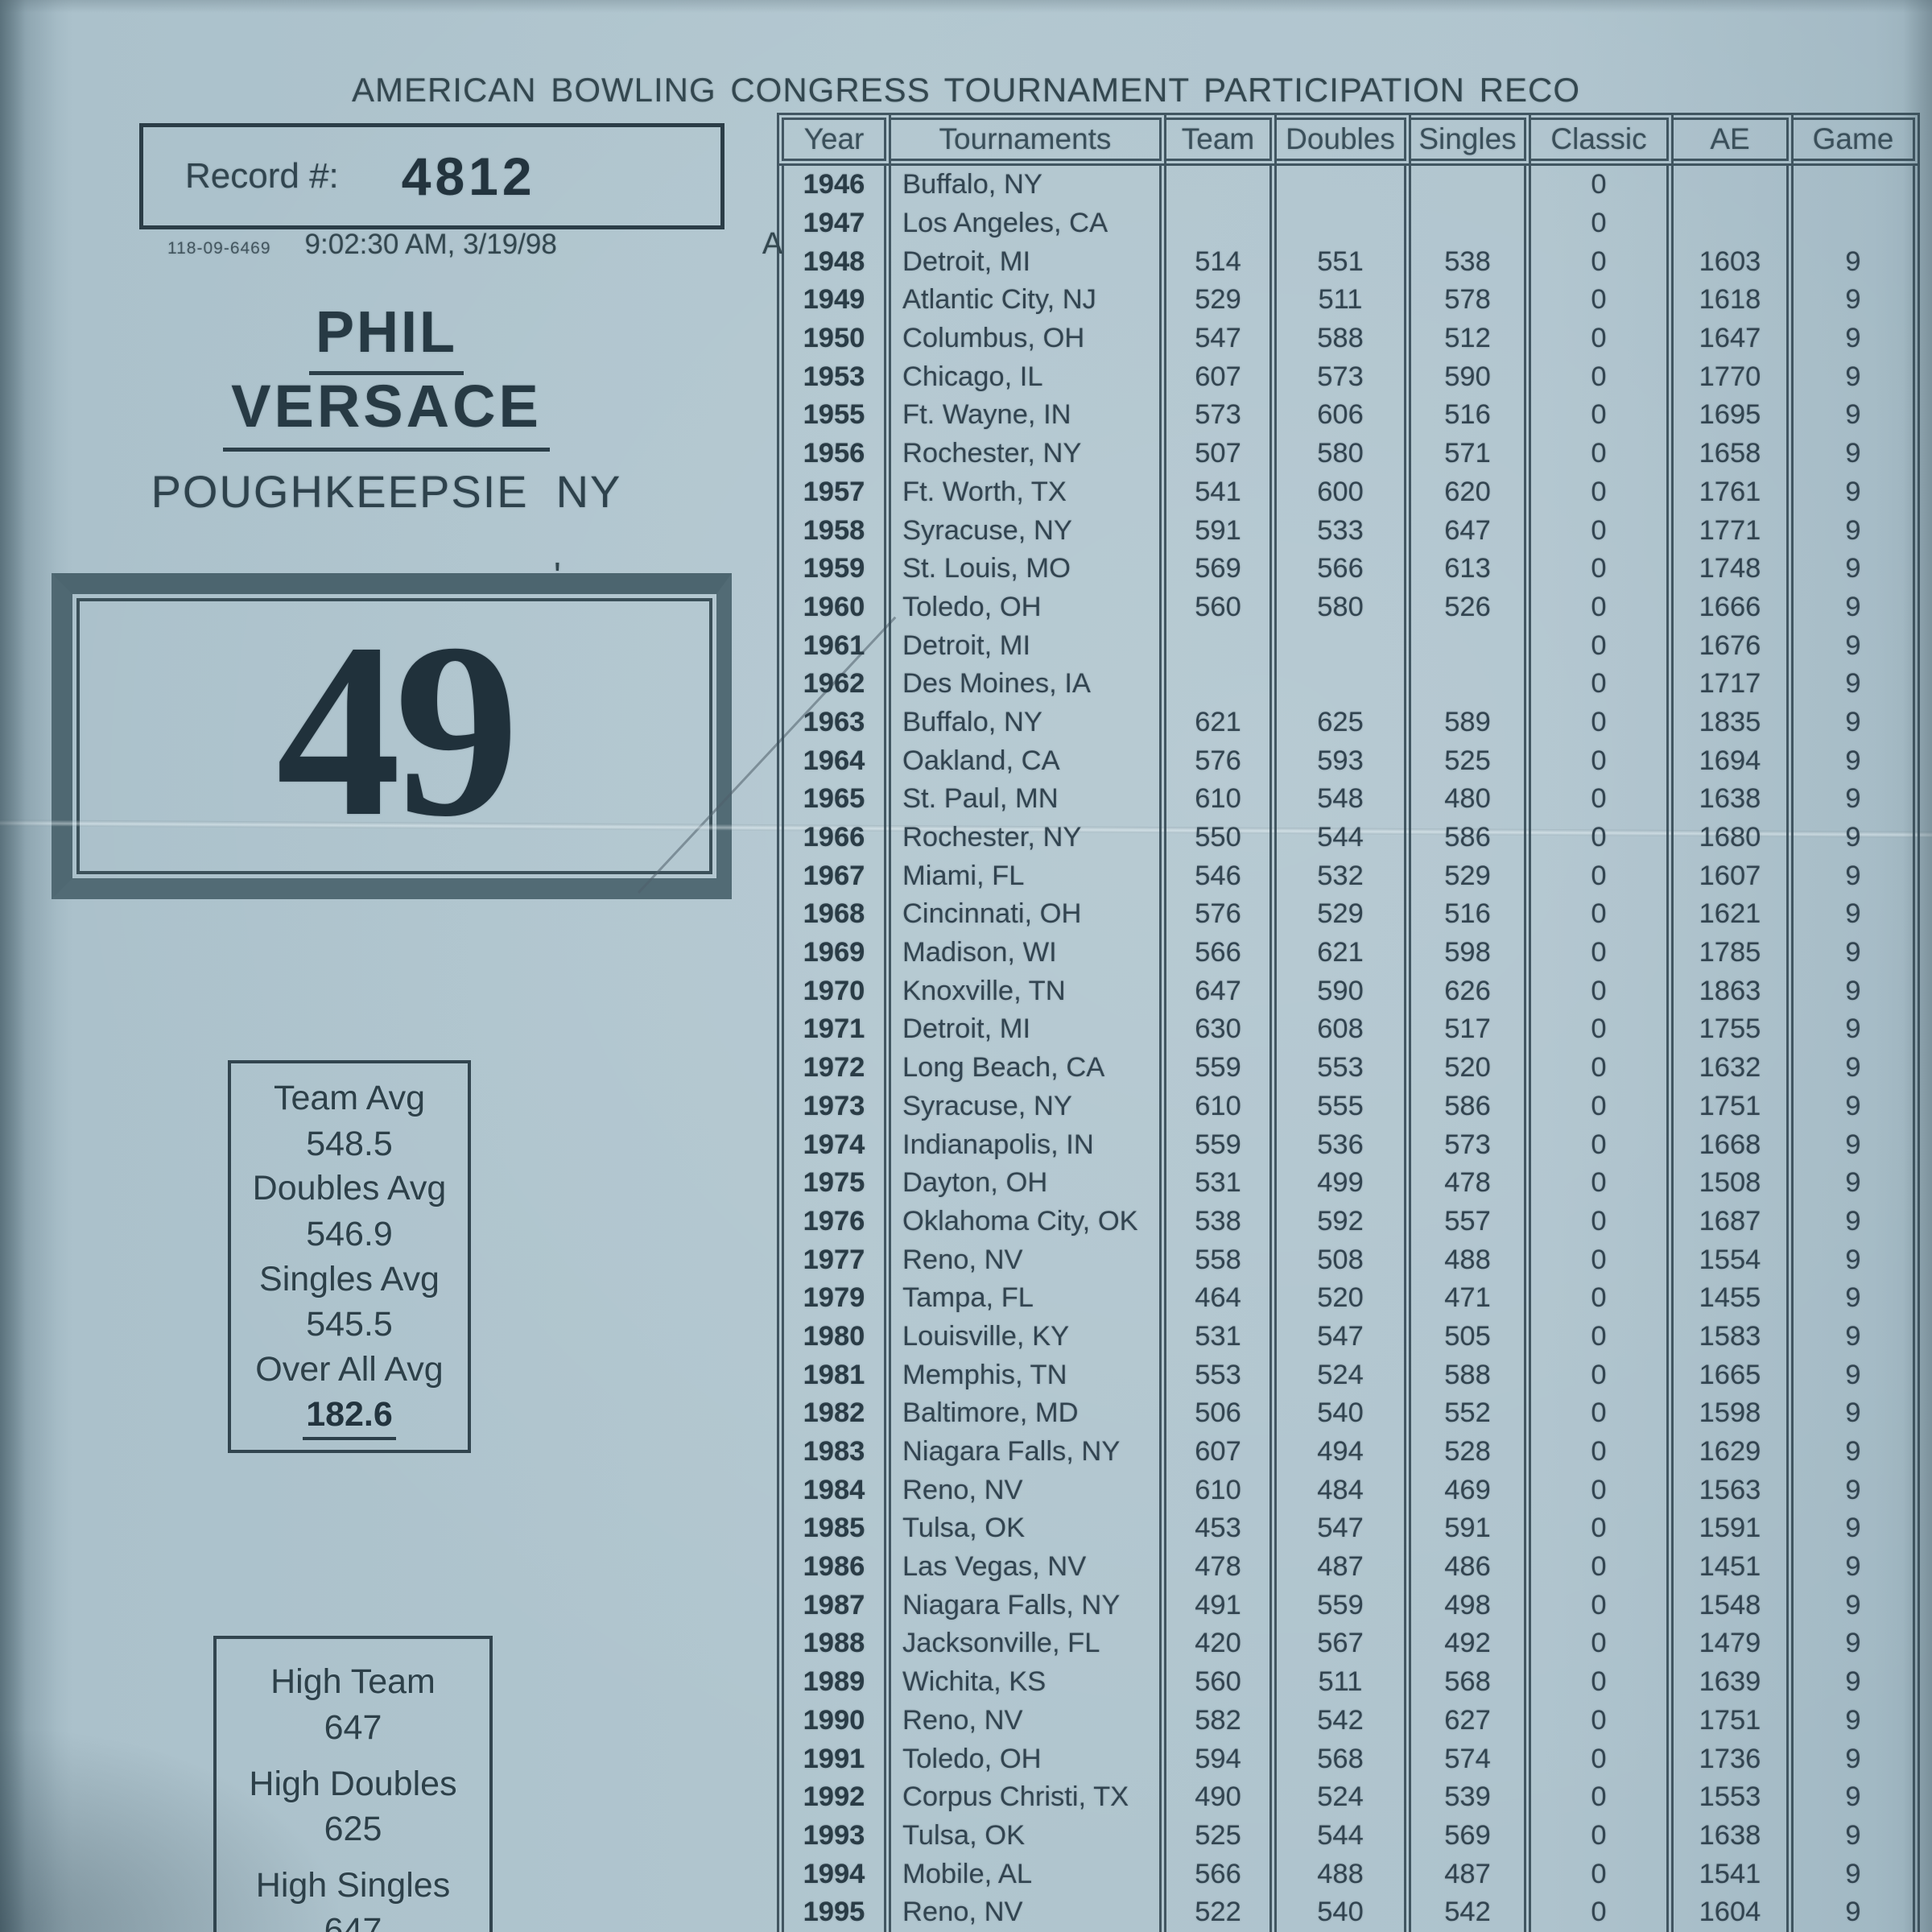  What do you see at coordinates (834, 799) in the screenshot?
I see `cell-year: 1965` at bounding box center [834, 799].